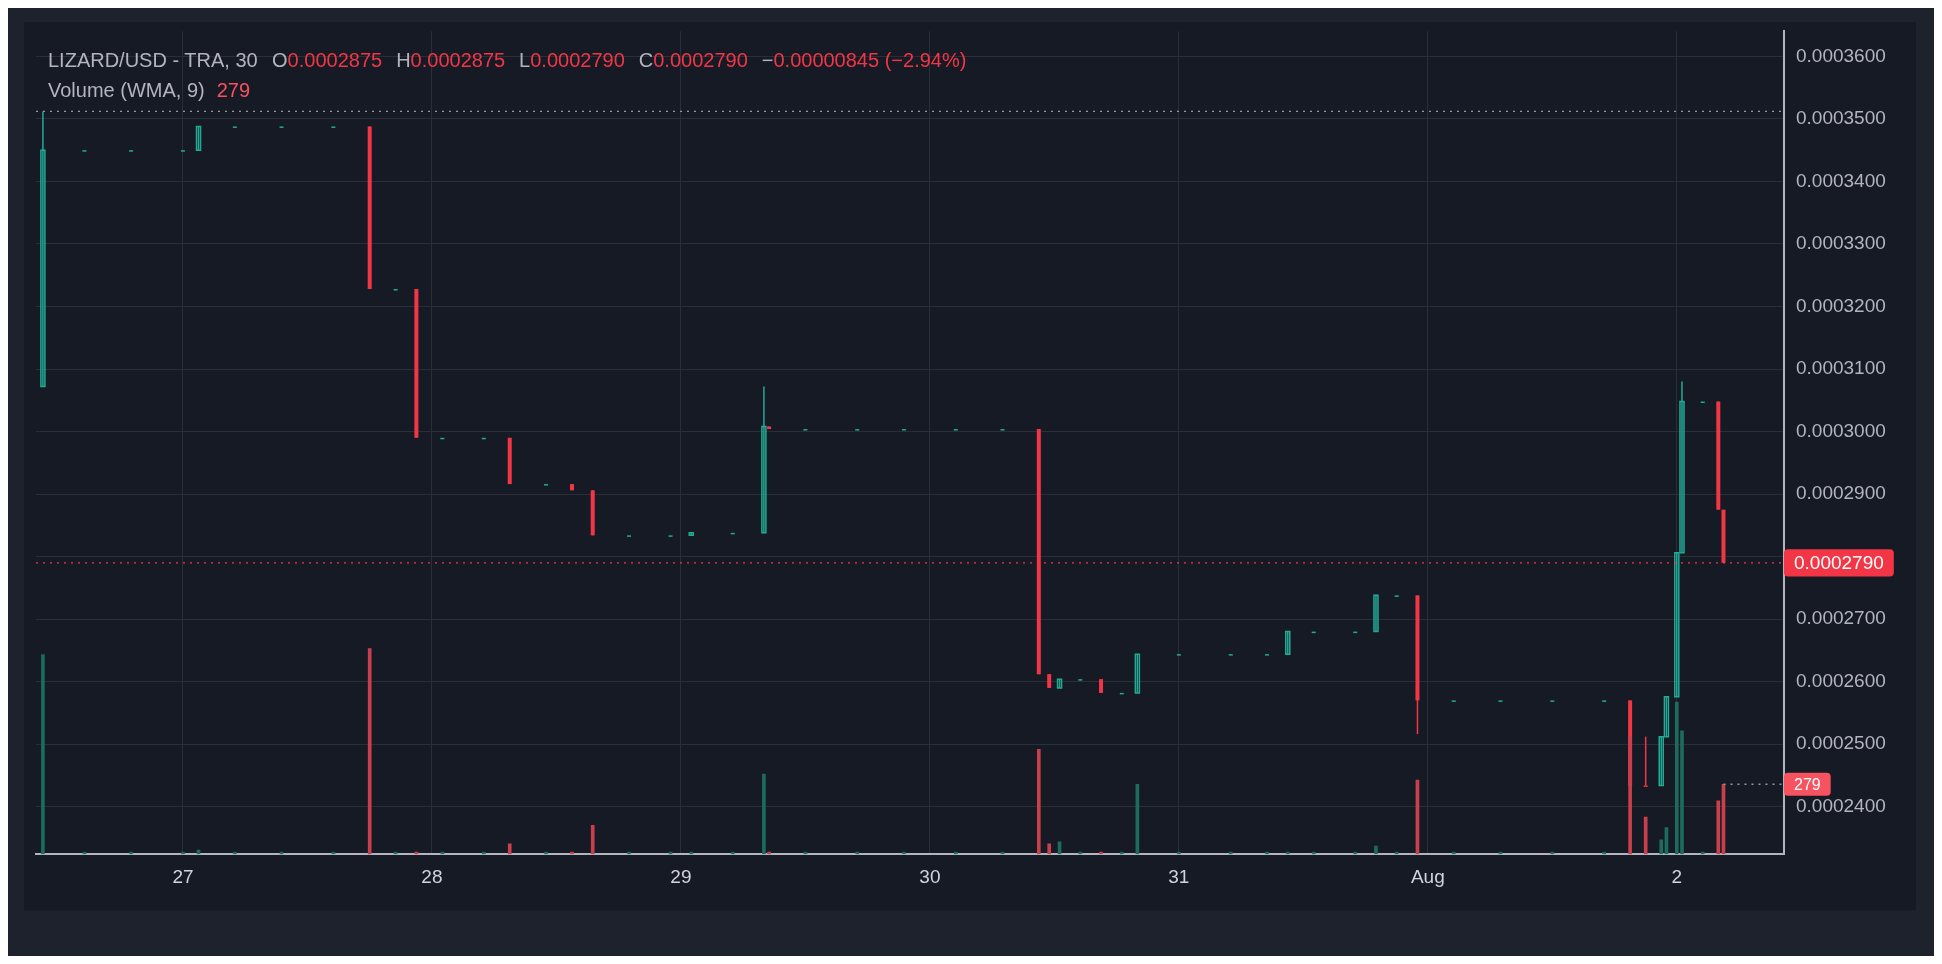  Describe the element at coordinates (1841, 493) in the screenshot. I see `y-tick-label: 0.0002900` at that location.